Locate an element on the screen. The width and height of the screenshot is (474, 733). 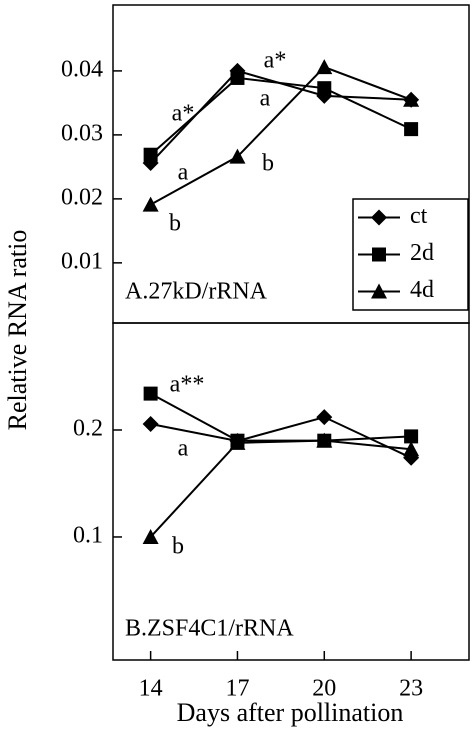
y-tick-label: 0.1 is located at coordinates (88, 535).